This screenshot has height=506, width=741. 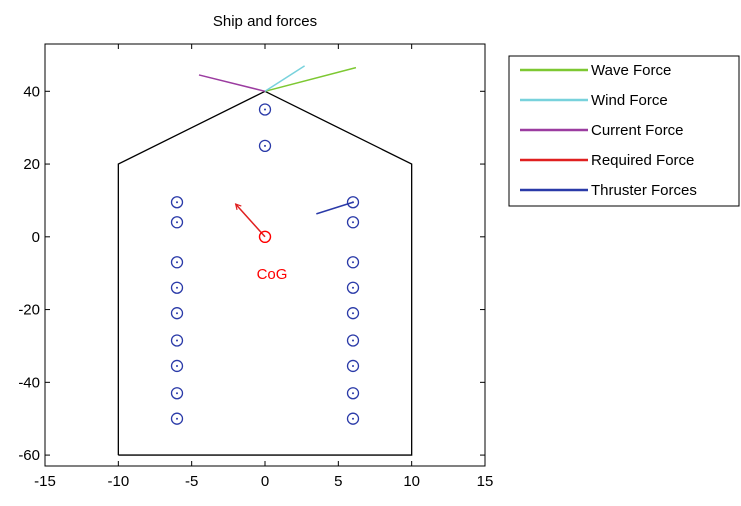 What do you see at coordinates (485, 481) in the screenshot?
I see `x-tick-label: 15` at bounding box center [485, 481].